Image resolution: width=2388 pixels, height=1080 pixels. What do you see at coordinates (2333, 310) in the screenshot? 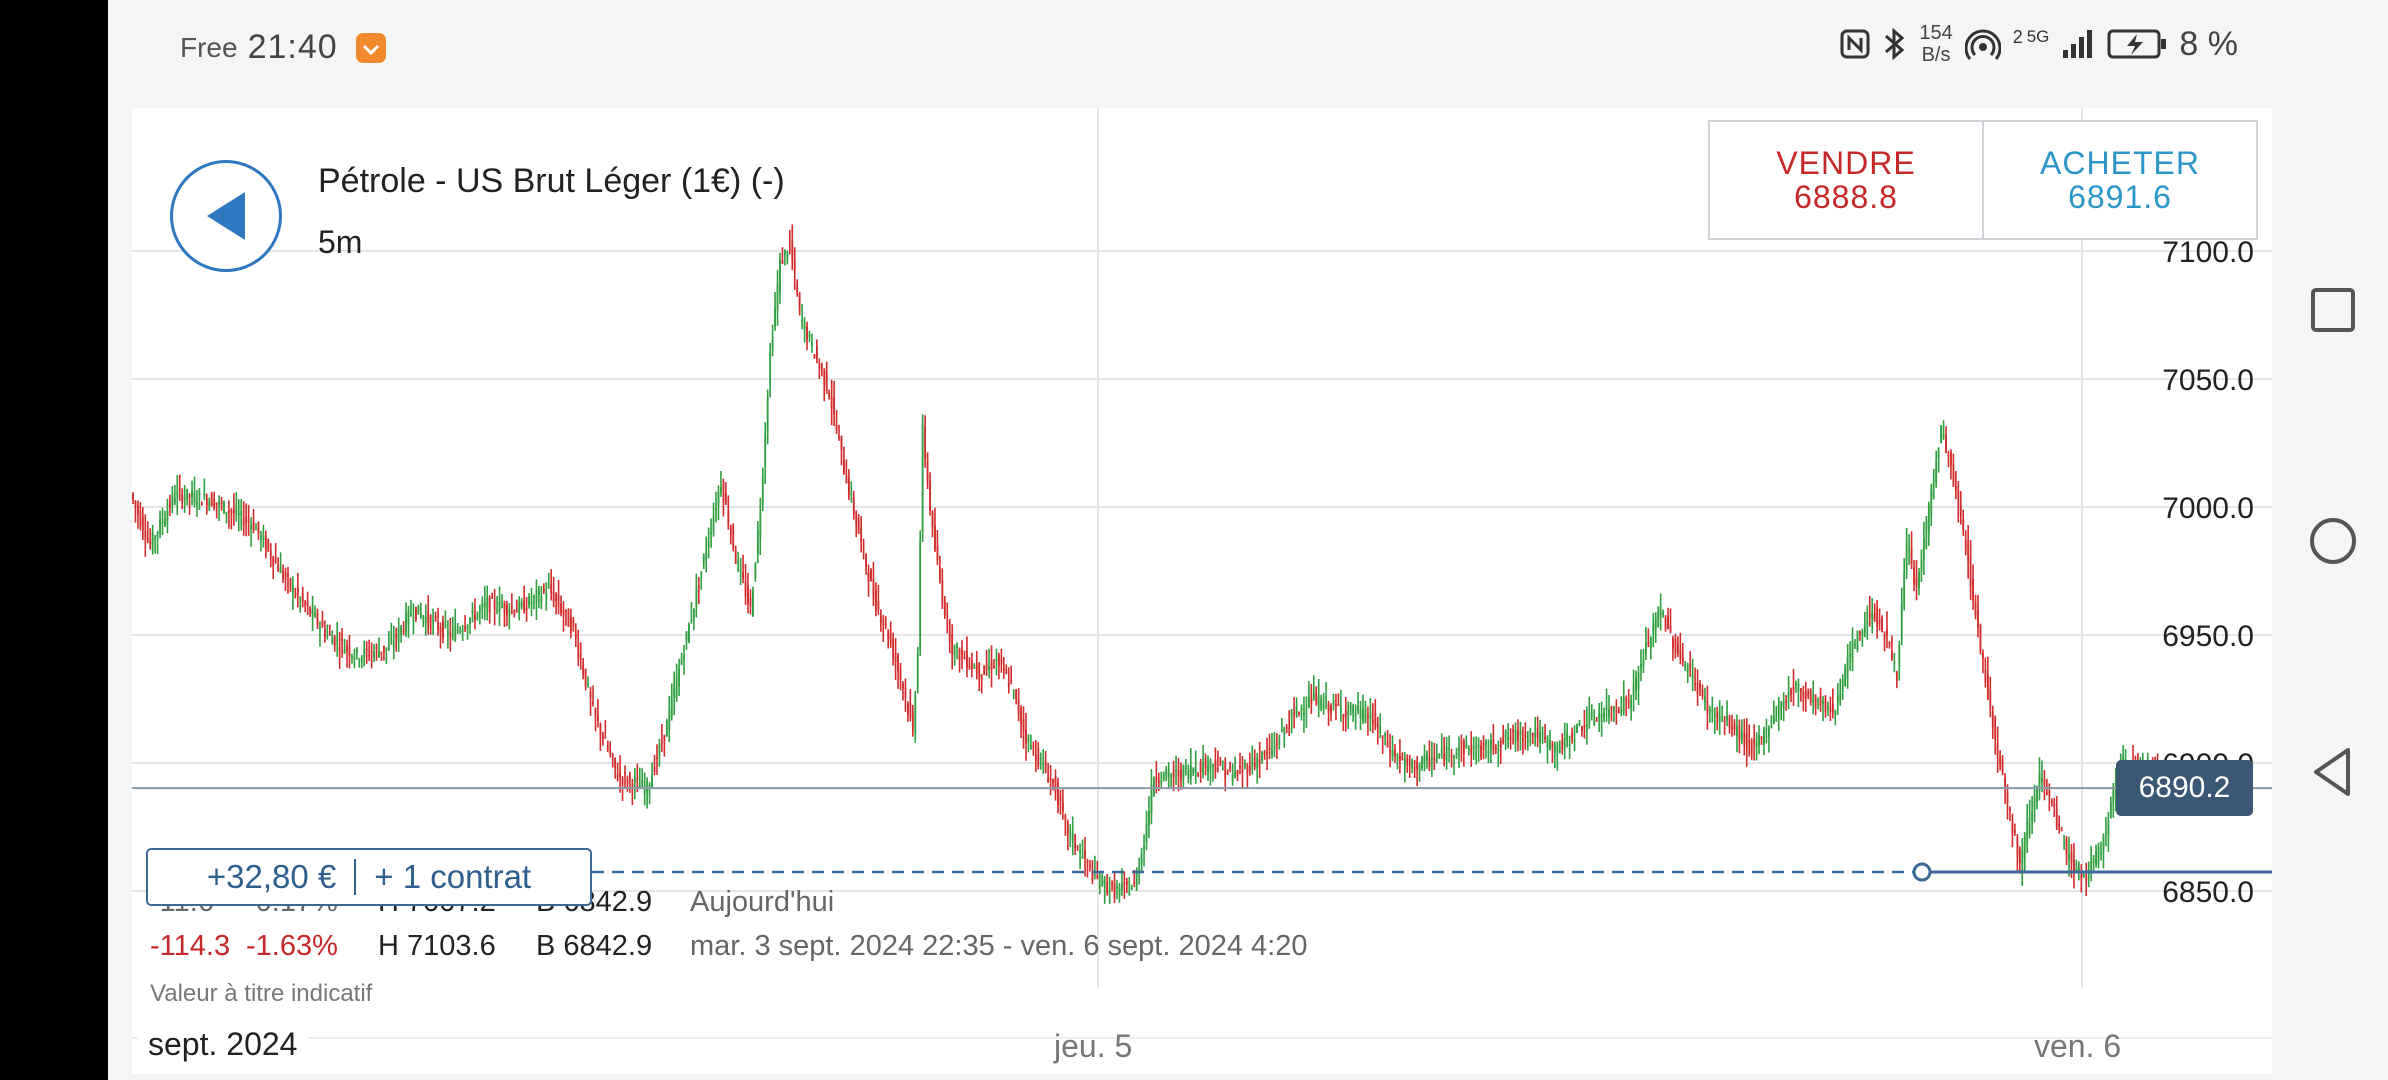
I see `recent-apps-icon` at bounding box center [2333, 310].